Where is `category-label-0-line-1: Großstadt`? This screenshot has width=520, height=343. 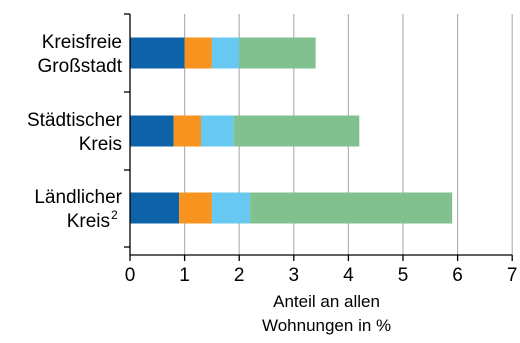
category-label-0-line-1: Großstadt is located at coordinates (80, 66).